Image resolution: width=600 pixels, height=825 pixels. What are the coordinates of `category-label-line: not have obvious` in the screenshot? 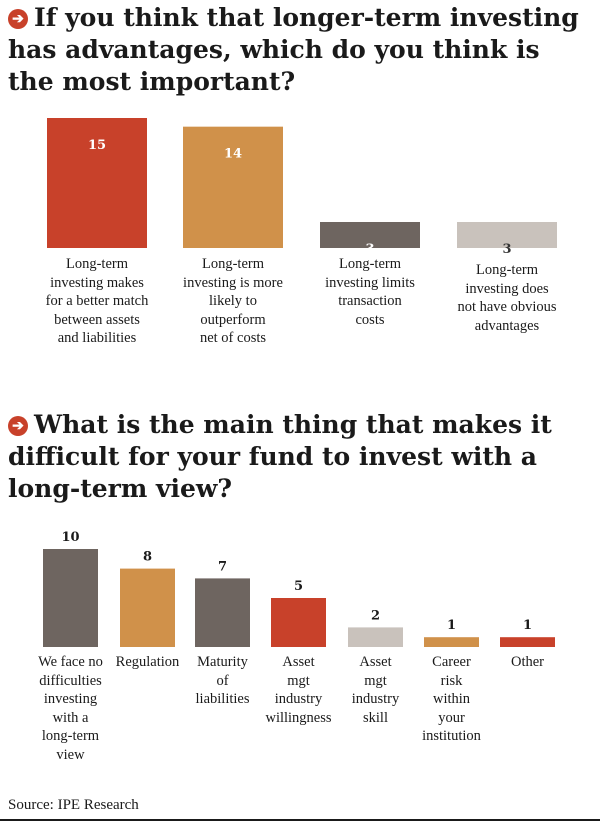 It's located at (507, 307).